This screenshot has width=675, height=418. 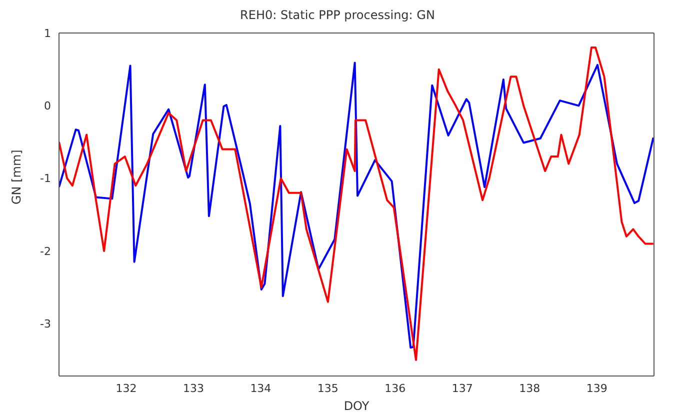 I want to click on y-tick-label: -1, so click(x=45, y=179).